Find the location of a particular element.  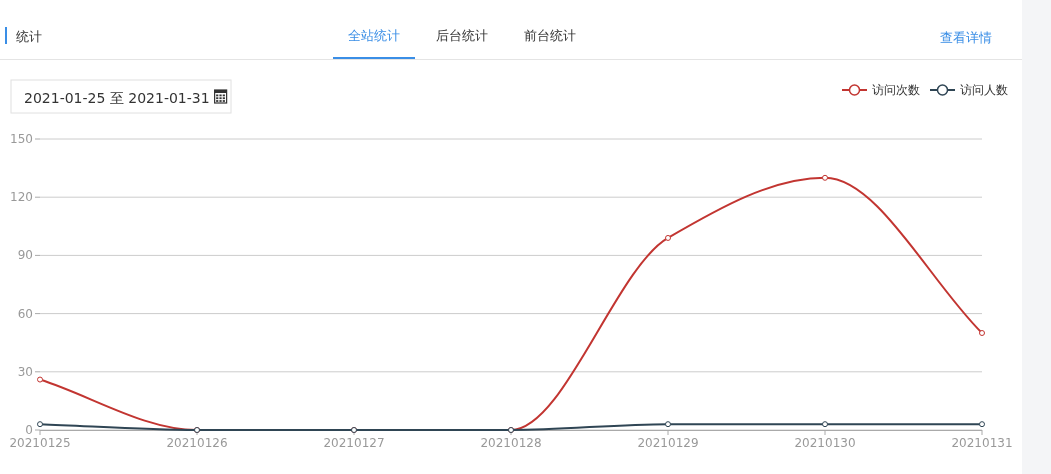

legend-label: 访问次数 is located at coordinates (896, 90).